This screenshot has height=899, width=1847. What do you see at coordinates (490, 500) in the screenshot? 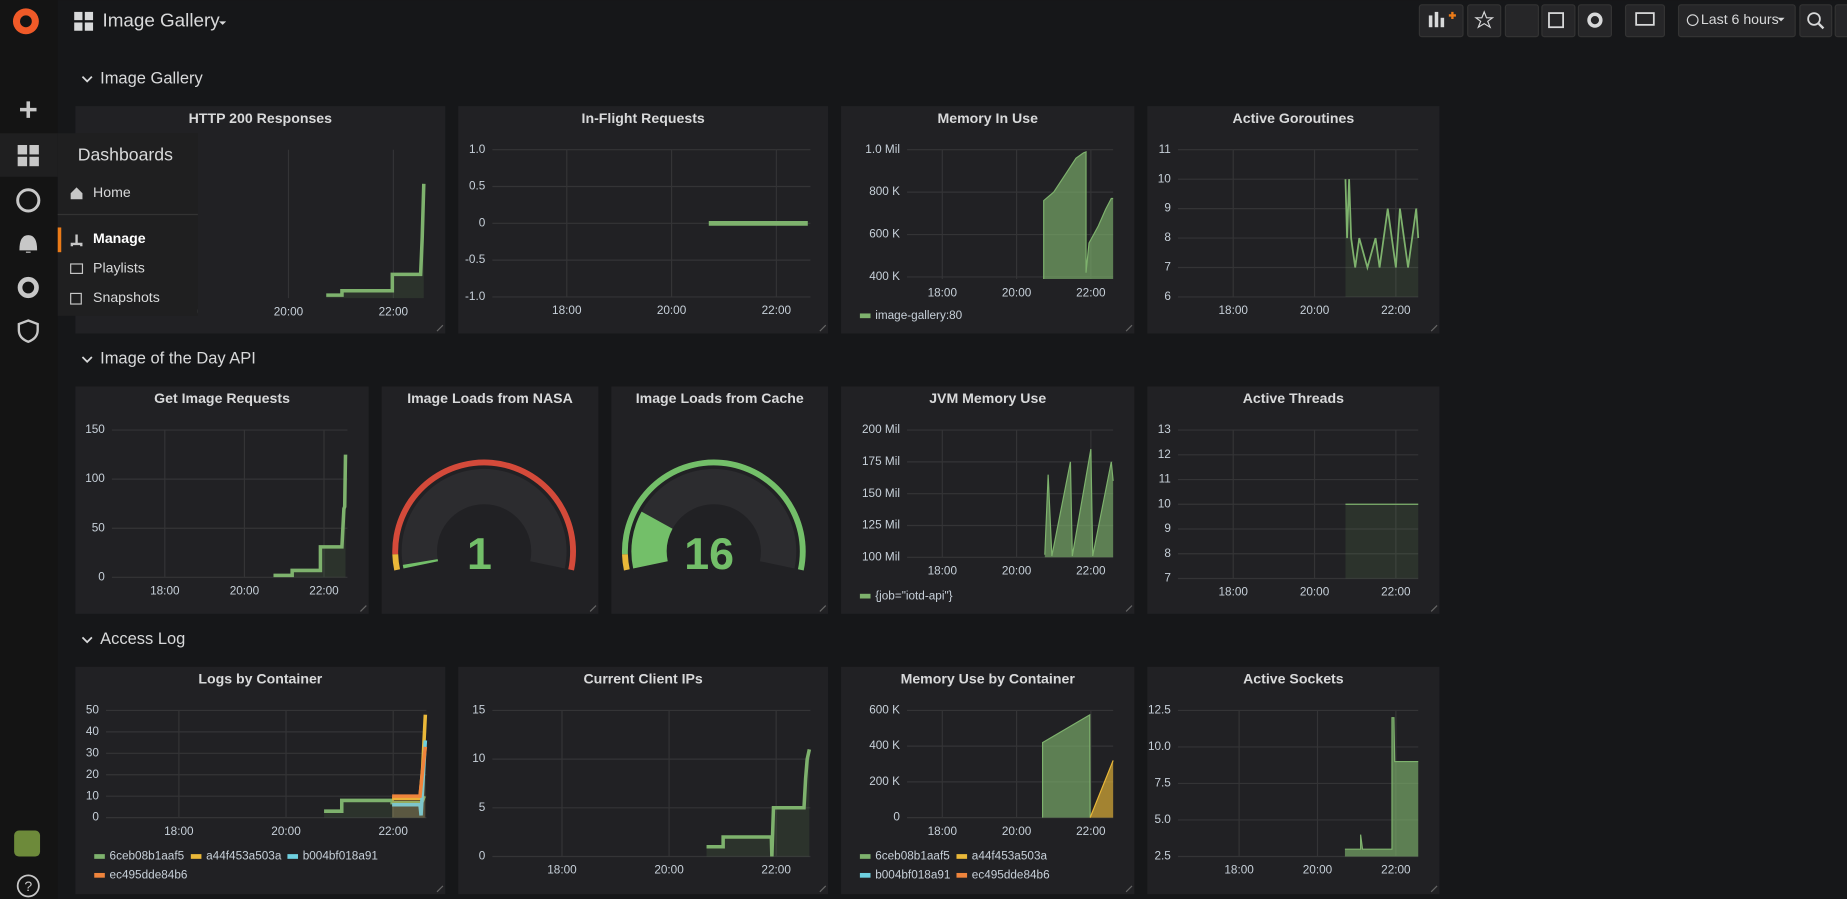
I see `panel: Image Loads from NASA 1` at bounding box center [490, 500].